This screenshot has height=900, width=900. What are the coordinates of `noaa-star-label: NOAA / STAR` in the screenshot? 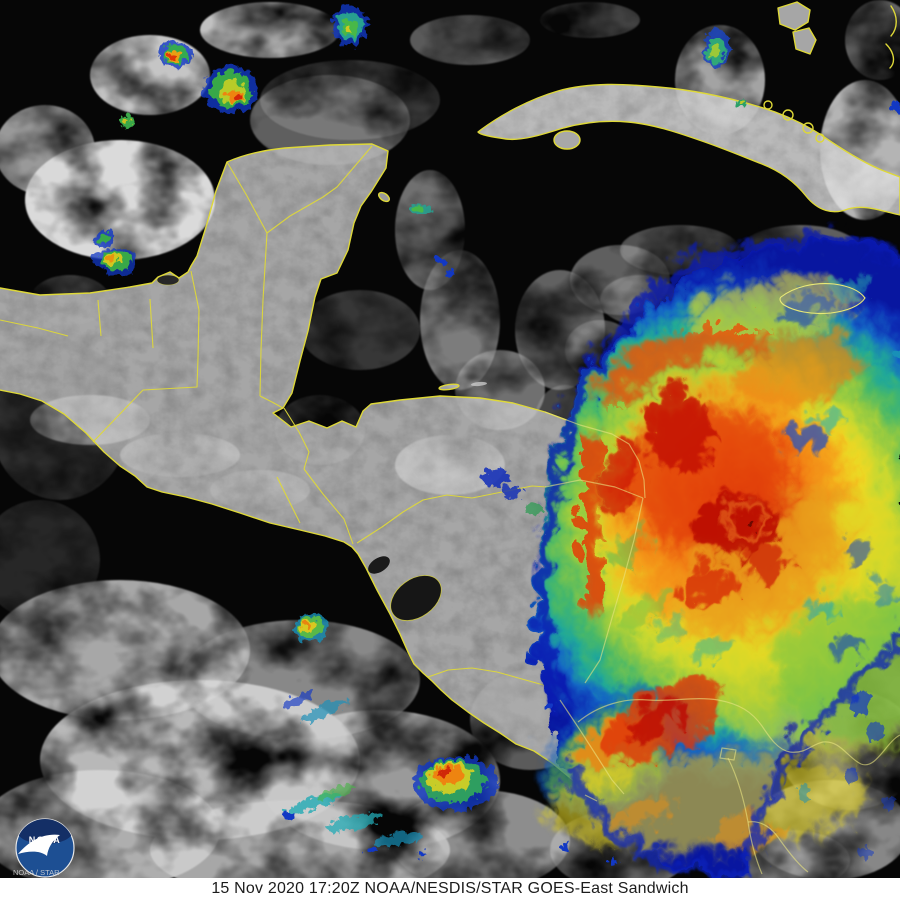 It's located at (36, 872).